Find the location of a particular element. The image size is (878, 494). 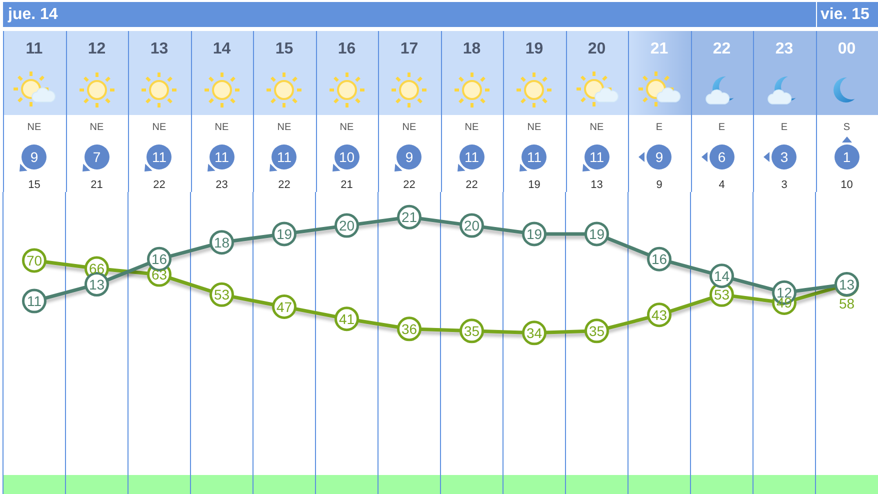

data-label: 58 is located at coordinates (846, 304).